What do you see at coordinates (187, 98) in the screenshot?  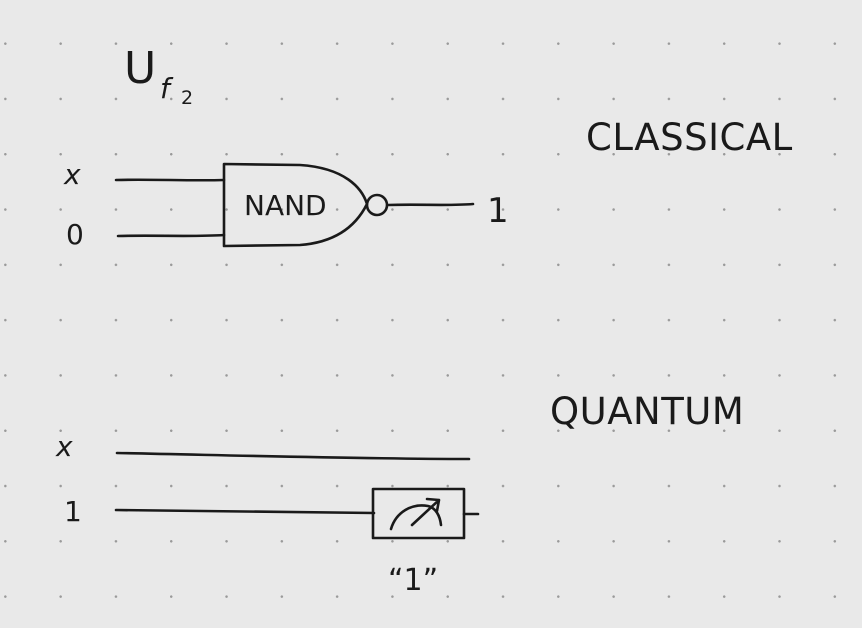 I see `title-subscript-index: 2` at bounding box center [187, 98].